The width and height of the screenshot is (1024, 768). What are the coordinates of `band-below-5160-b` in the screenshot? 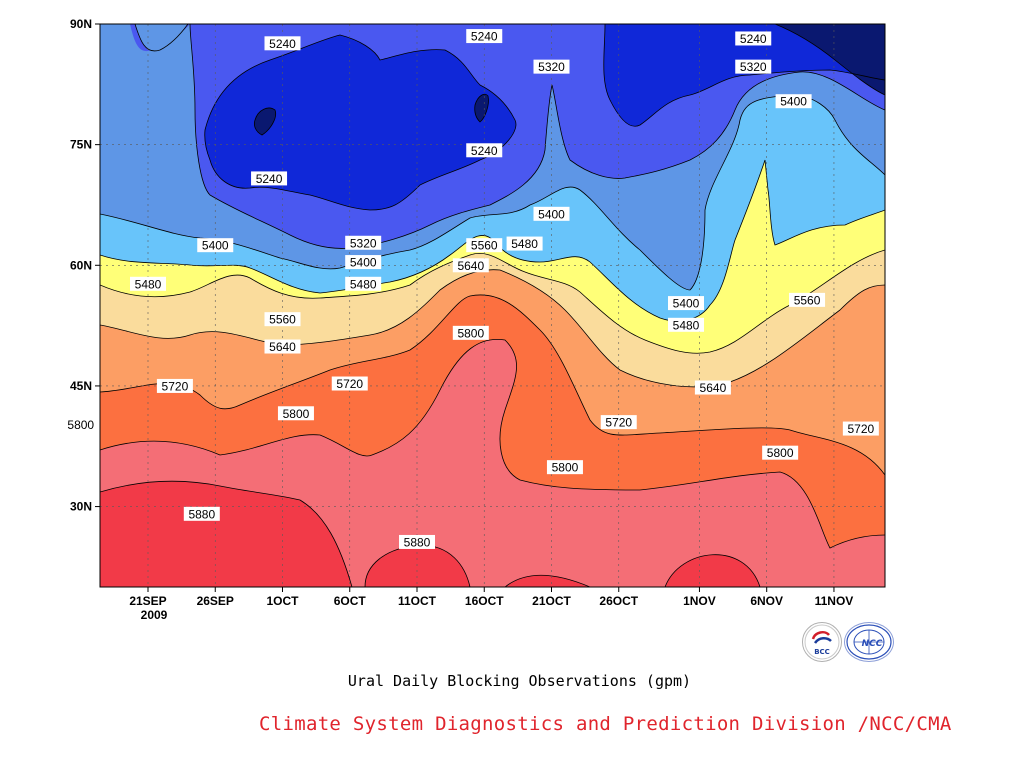 It's located at (481, 108).